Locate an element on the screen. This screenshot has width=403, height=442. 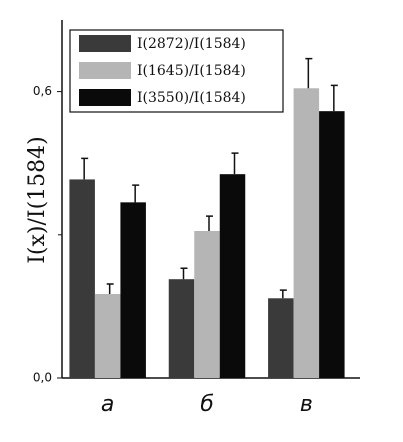
y-tick-label: 0,0 is located at coordinates (42, 378).